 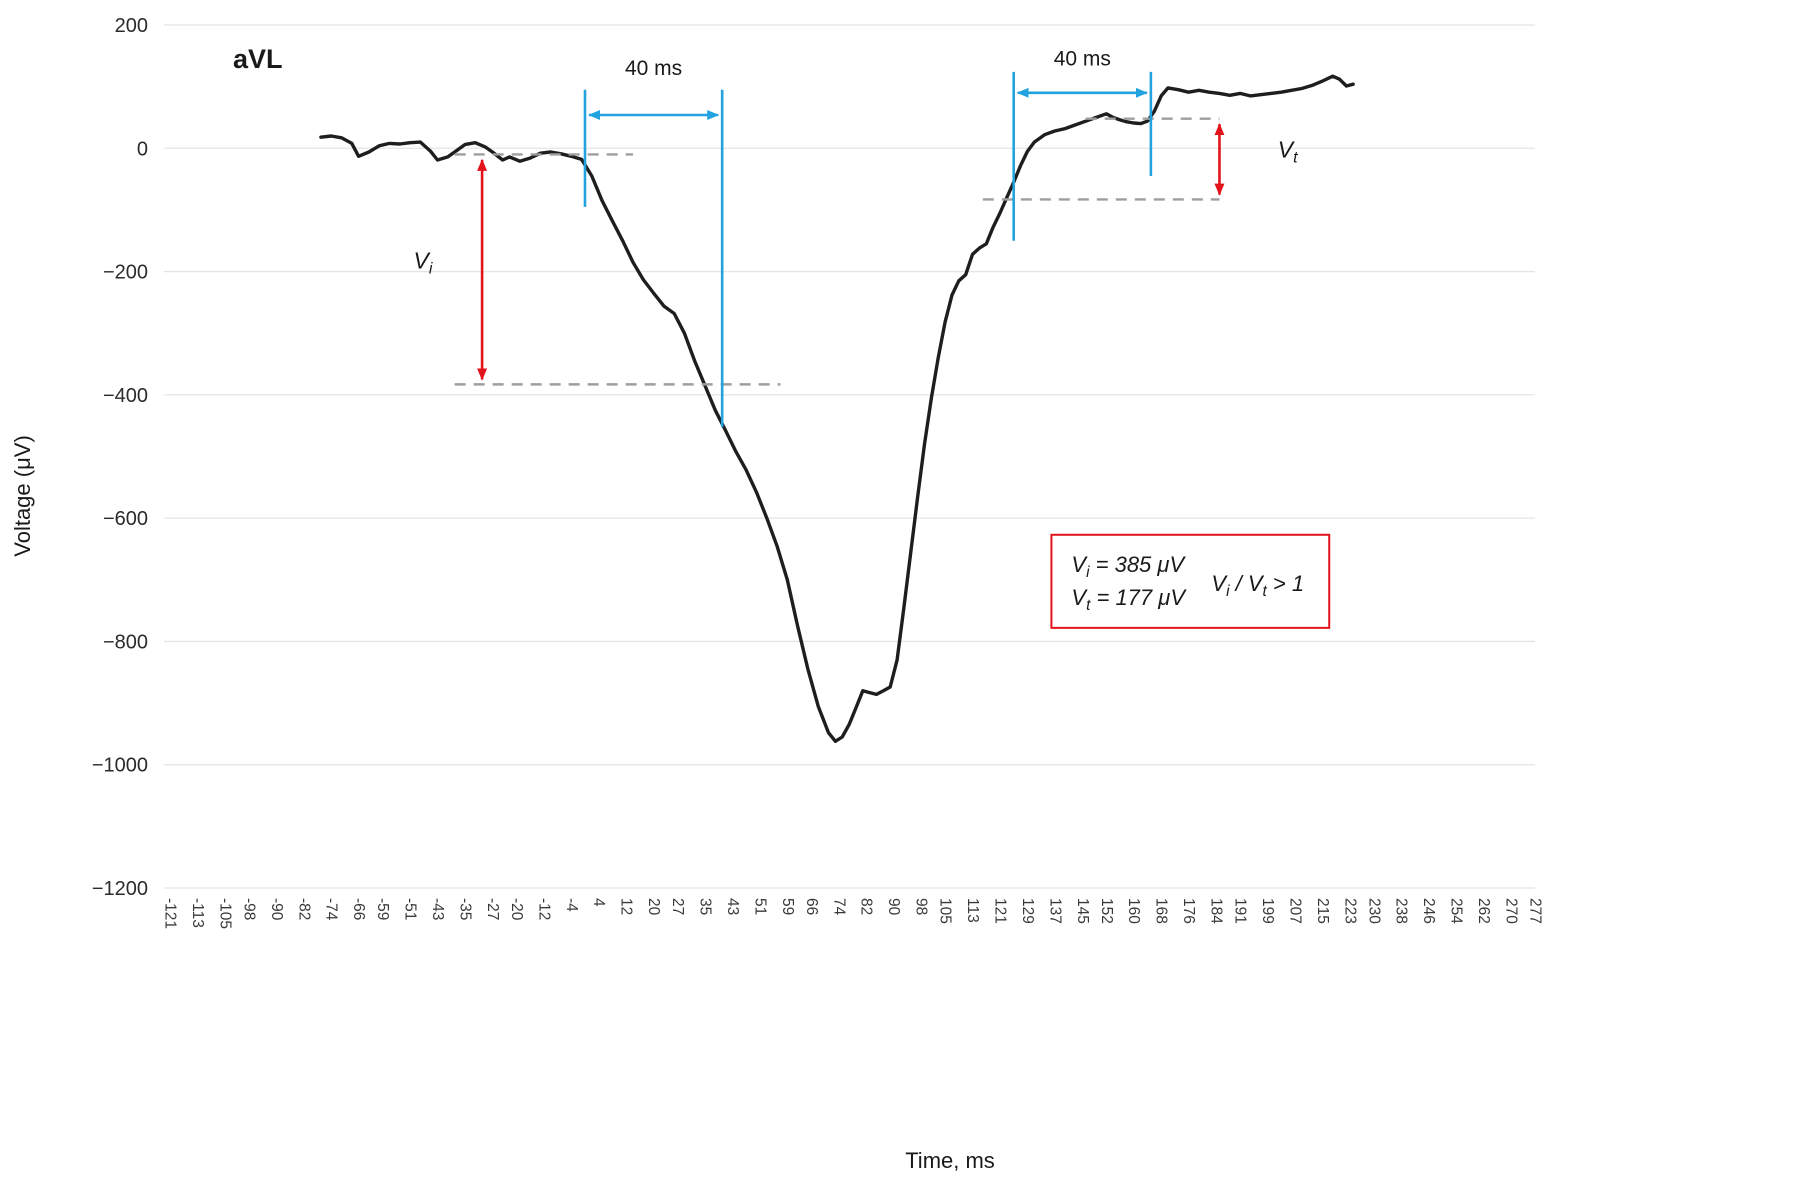 What do you see at coordinates (125, 642) in the screenshot?
I see `y-tick-label: −800` at bounding box center [125, 642].